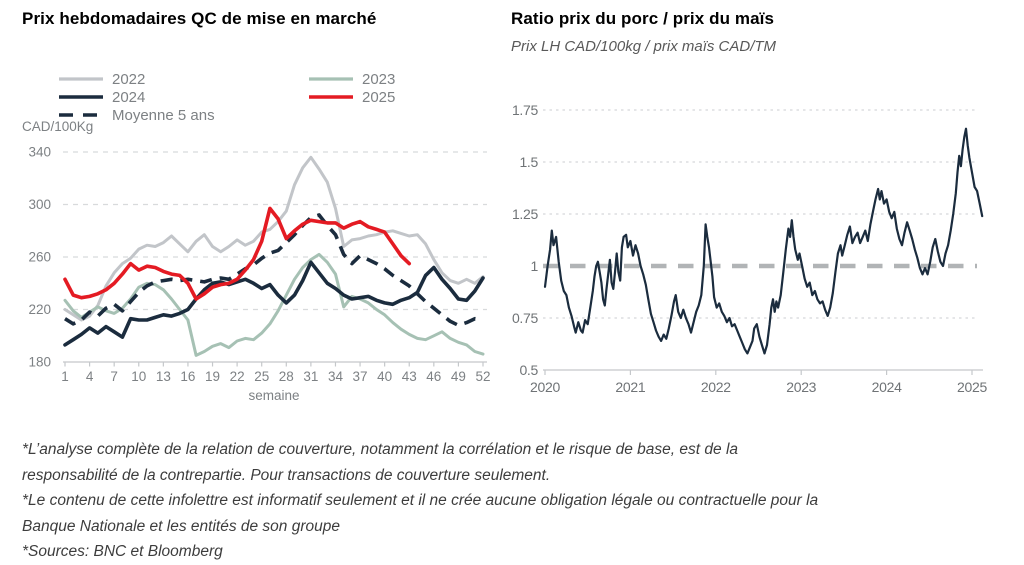 Image resolution: width=1024 pixels, height=565 pixels. Describe the element at coordinates (528, 370) in the screenshot. I see `y-tick-label: 0.5` at that location.